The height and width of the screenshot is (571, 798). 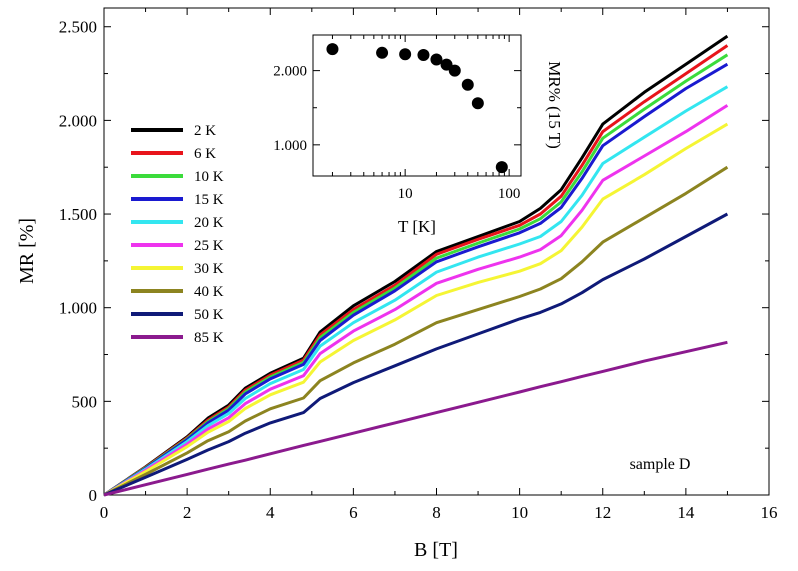 What do you see at coordinates (290, 72) in the screenshot?
I see `inset-y-tick-label: 2.000` at bounding box center [290, 72].